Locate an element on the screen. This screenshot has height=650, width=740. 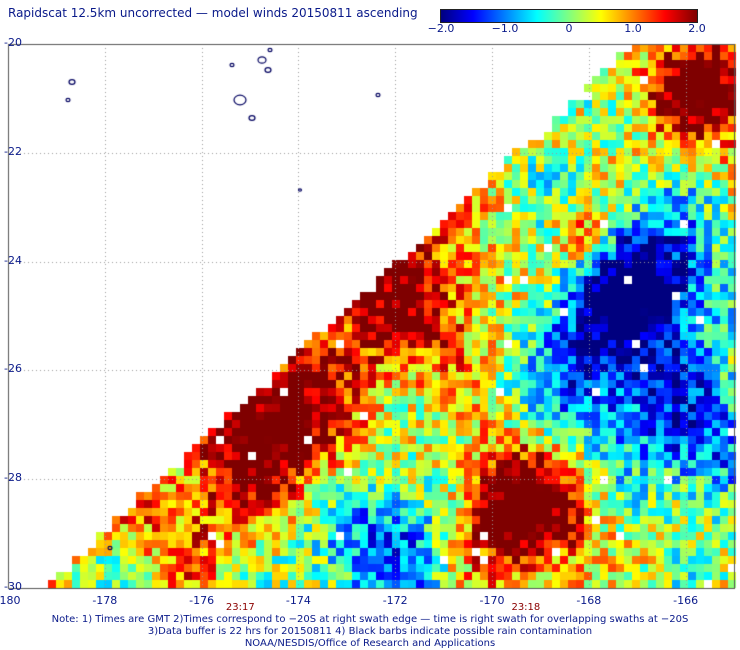
longitude-tick-label: -174 is located at coordinates (298, 600).